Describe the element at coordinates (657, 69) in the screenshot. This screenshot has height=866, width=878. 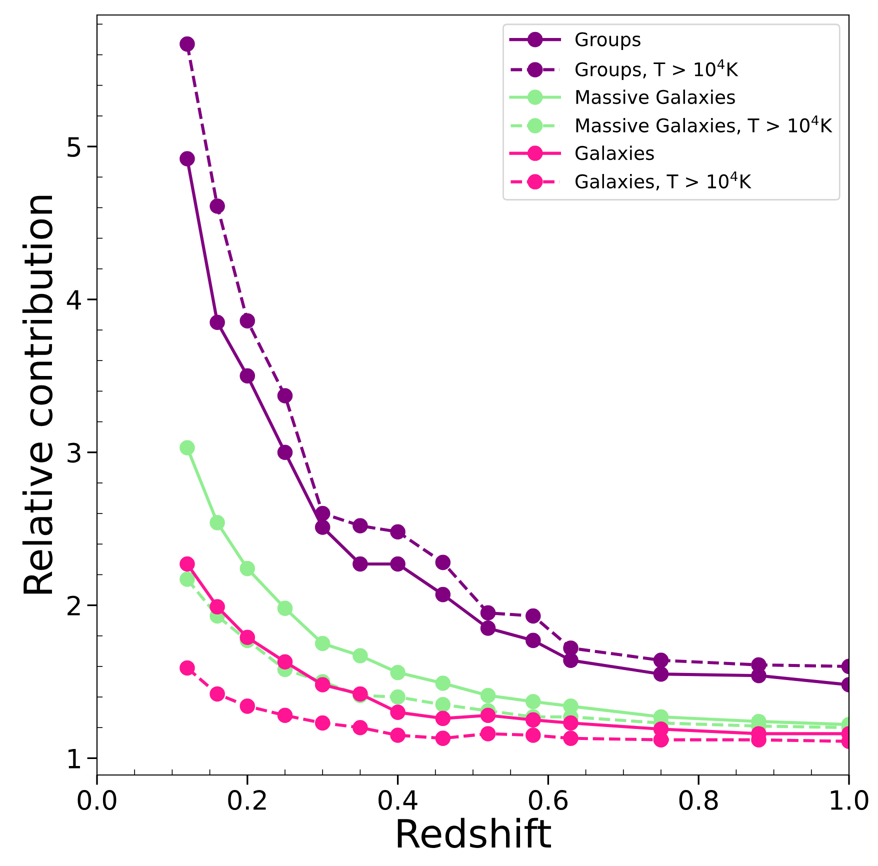
I see `legend-label: Groups, T > 10$^{4}$K` at that location.